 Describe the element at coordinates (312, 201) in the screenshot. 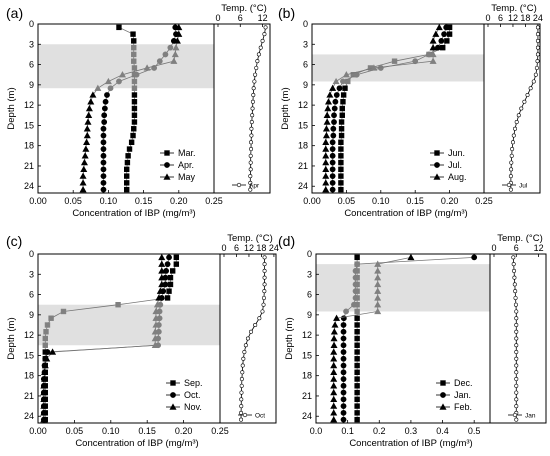

I see `x-tick-label: 0.00` at that location.